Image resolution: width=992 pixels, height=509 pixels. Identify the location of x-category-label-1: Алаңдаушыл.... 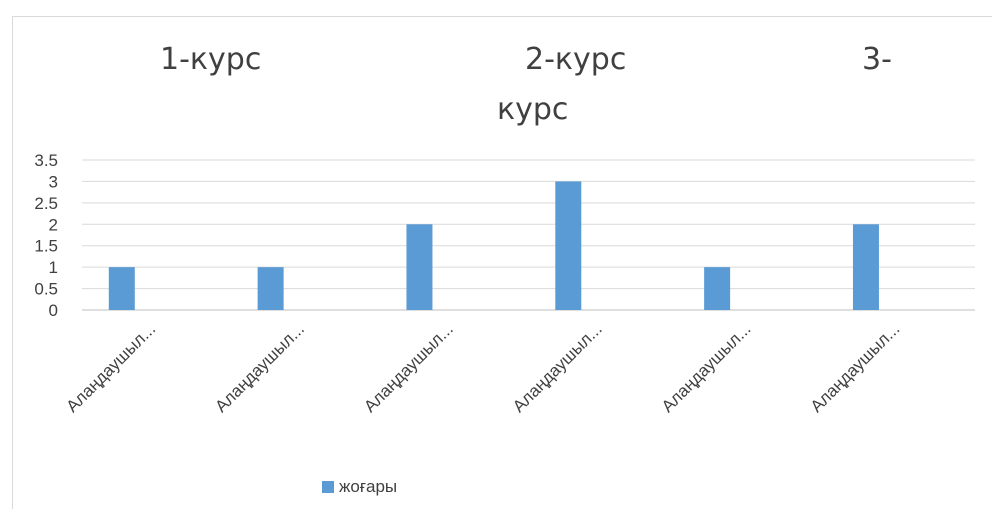
(111, 367).